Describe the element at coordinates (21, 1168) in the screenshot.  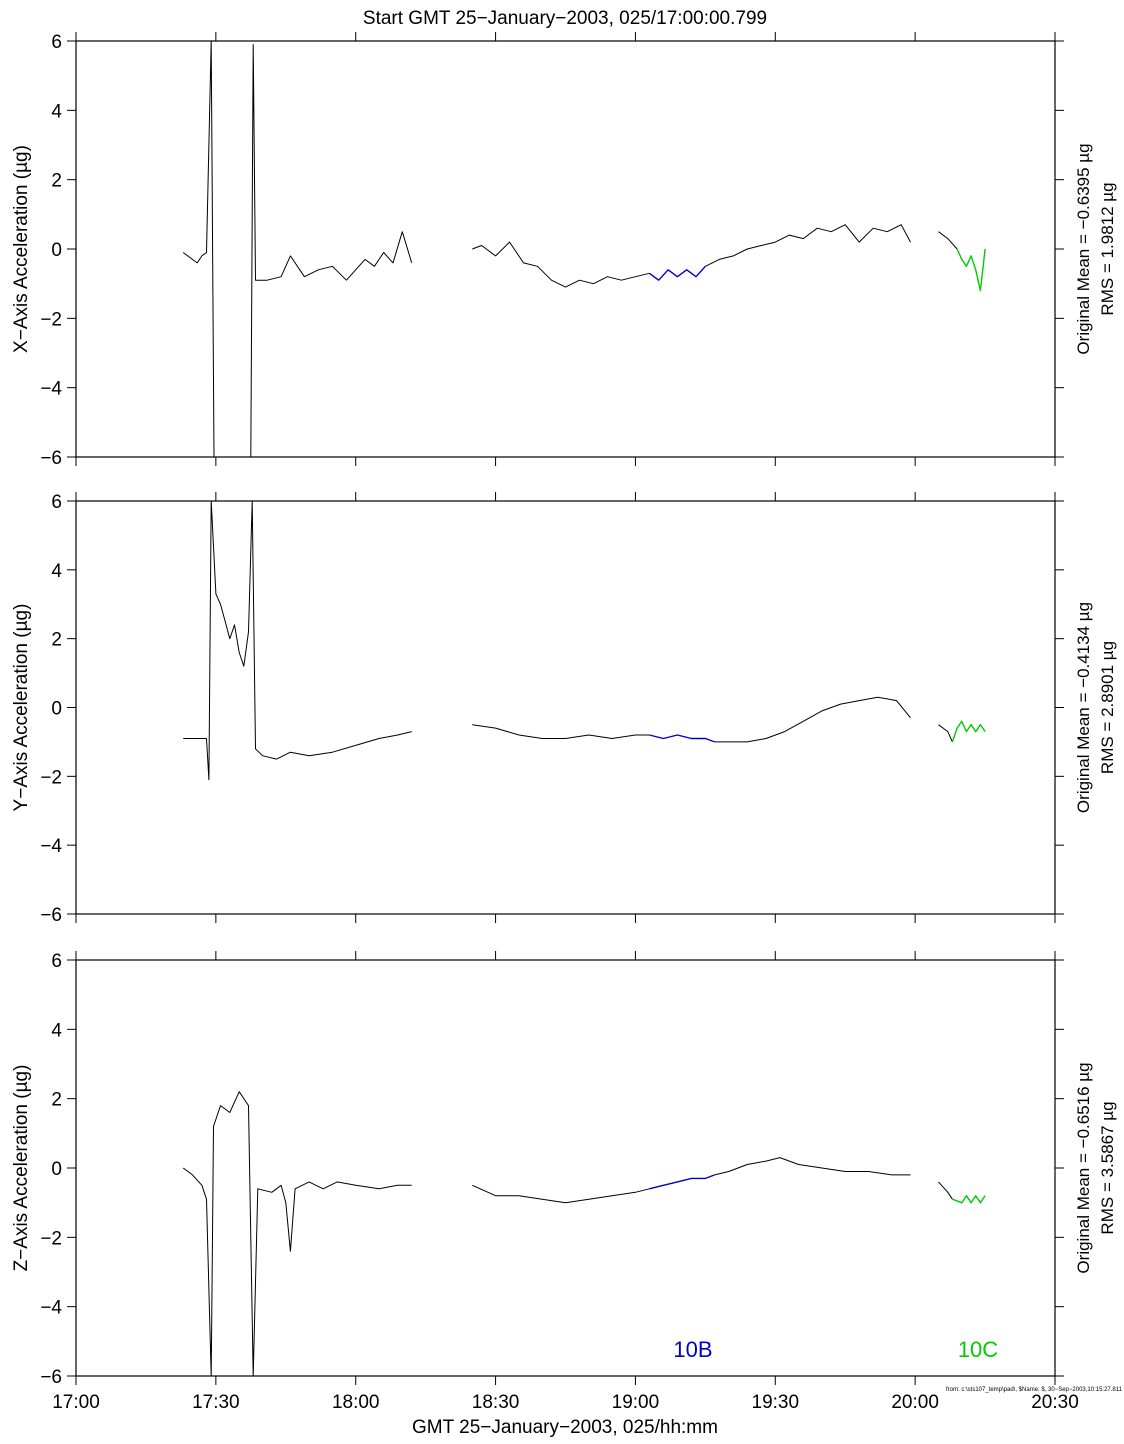
I see `y-axis-label: Z−Axis Acceleration (µg)` at that location.